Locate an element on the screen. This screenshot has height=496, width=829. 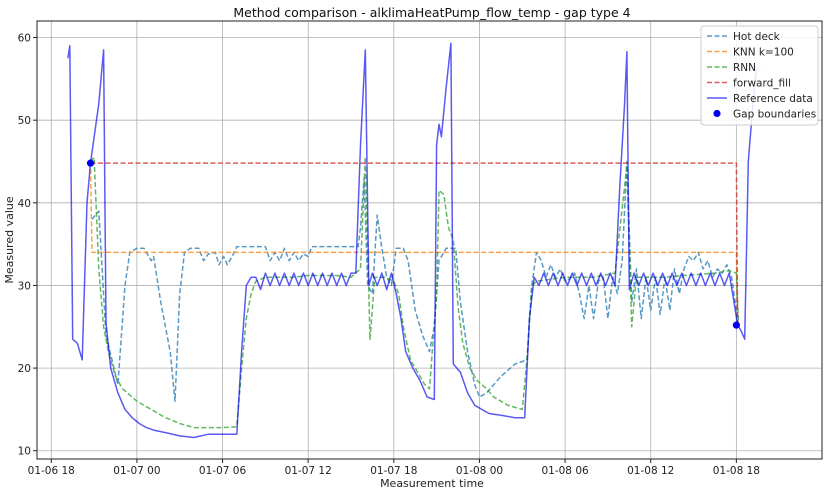
x-tick-label: 01-08 06 is located at coordinates (565, 471).